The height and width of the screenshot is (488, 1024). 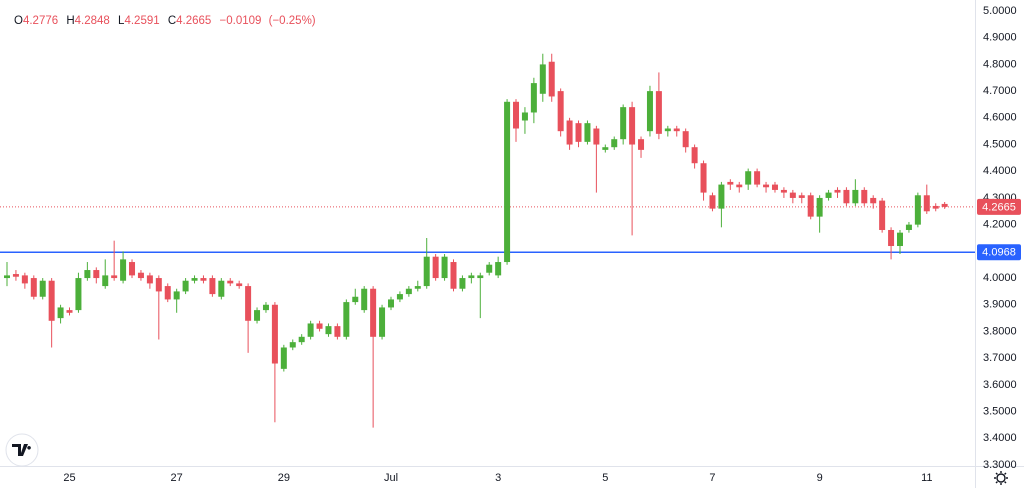 What do you see at coordinates (1000, 144) in the screenshot?
I see `y-tick-label: 4.5000` at bounding box center [1000, 144].